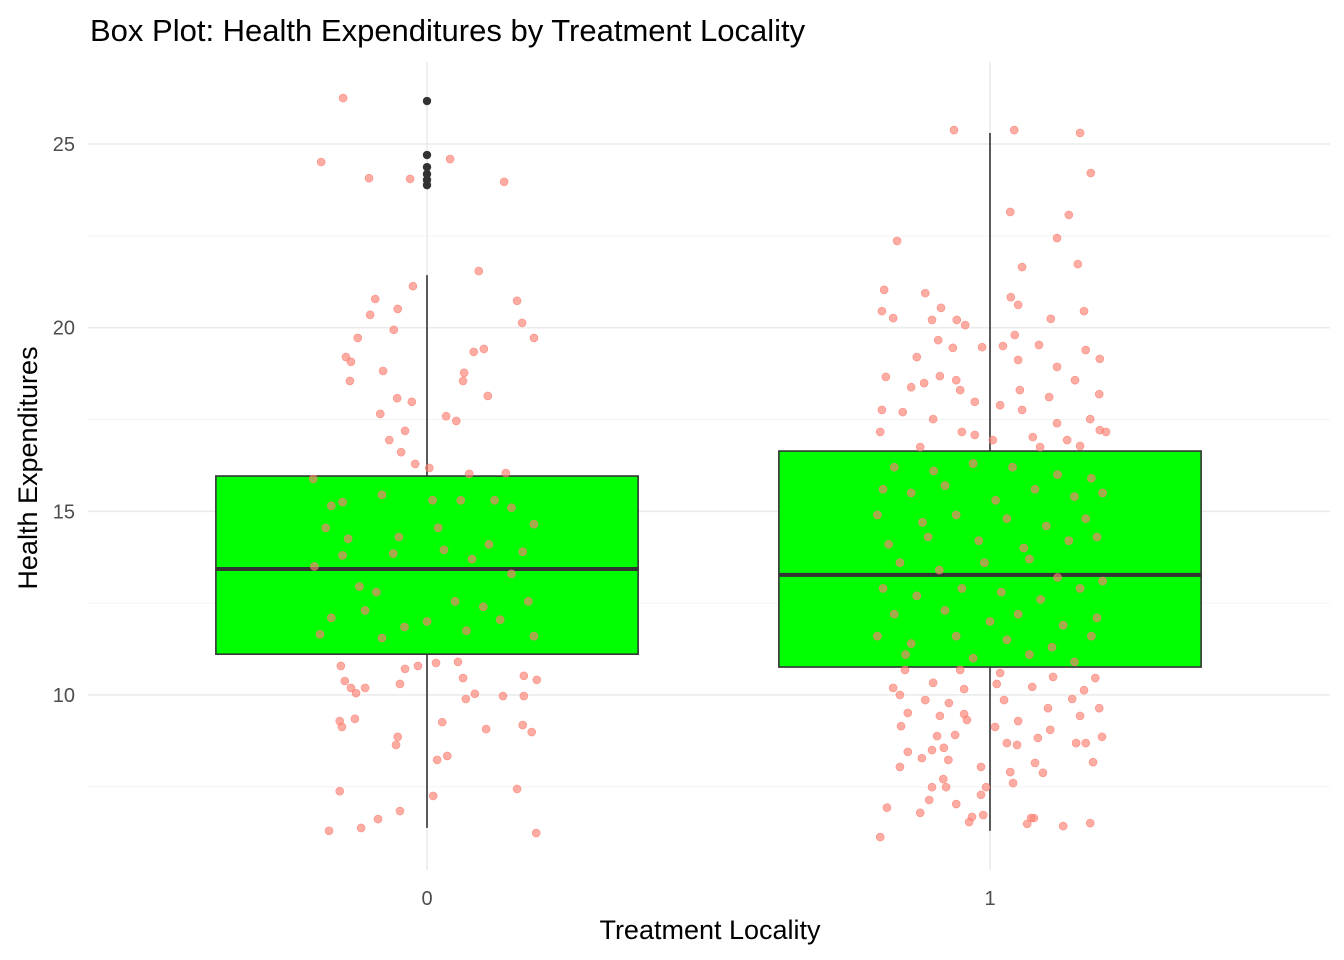 This screenshot has width=1344, height=960. Describe the element at coordinates (427, 174) in the screenshot. I see `outlier-point` at that location.